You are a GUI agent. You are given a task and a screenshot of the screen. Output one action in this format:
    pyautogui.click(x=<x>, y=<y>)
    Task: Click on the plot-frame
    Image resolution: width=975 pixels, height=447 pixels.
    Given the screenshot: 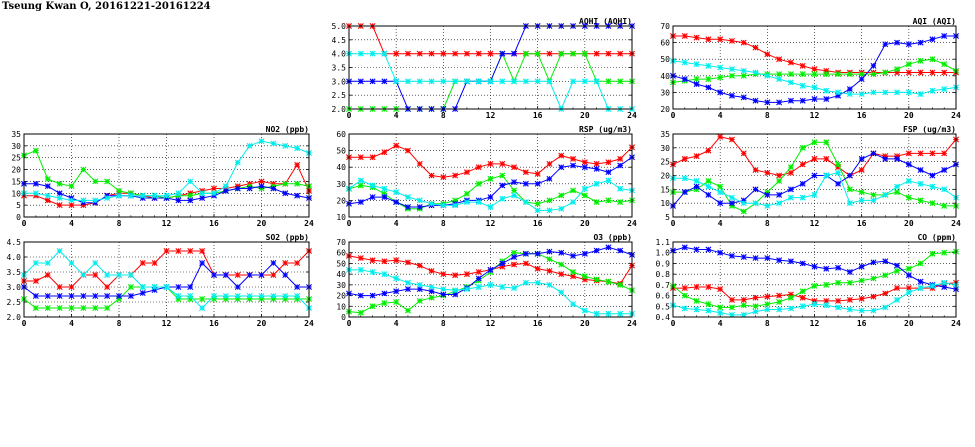 What is the action you would take?
    pyautogui.click(x=166, y=279)
    